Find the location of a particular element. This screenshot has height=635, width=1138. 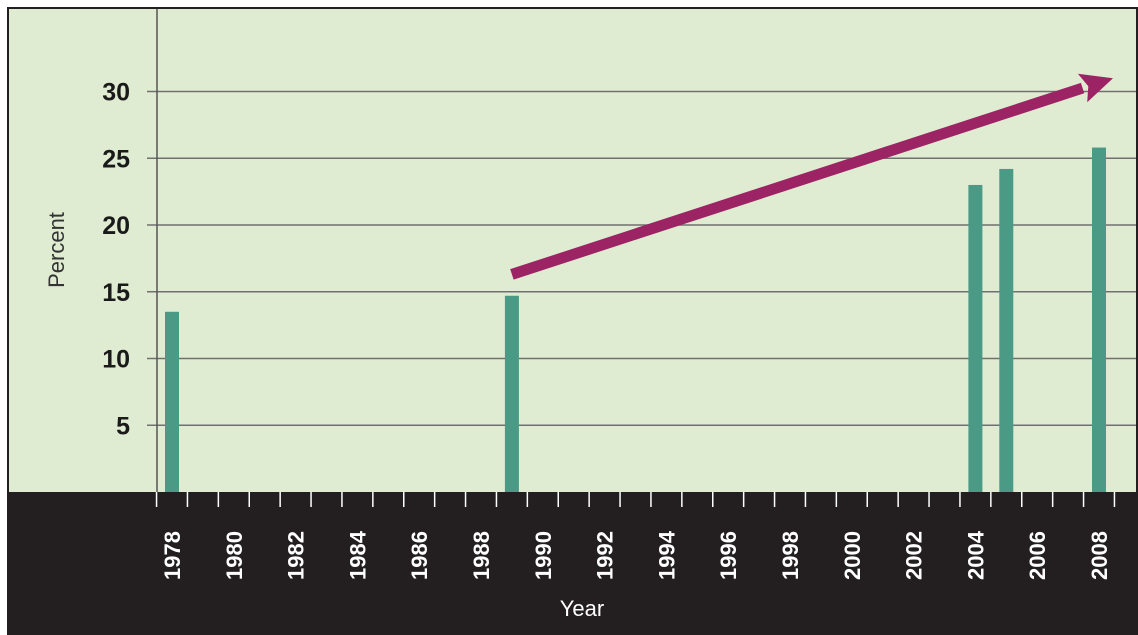

y-tick-label: 20 is located at coordinates (116, 226).